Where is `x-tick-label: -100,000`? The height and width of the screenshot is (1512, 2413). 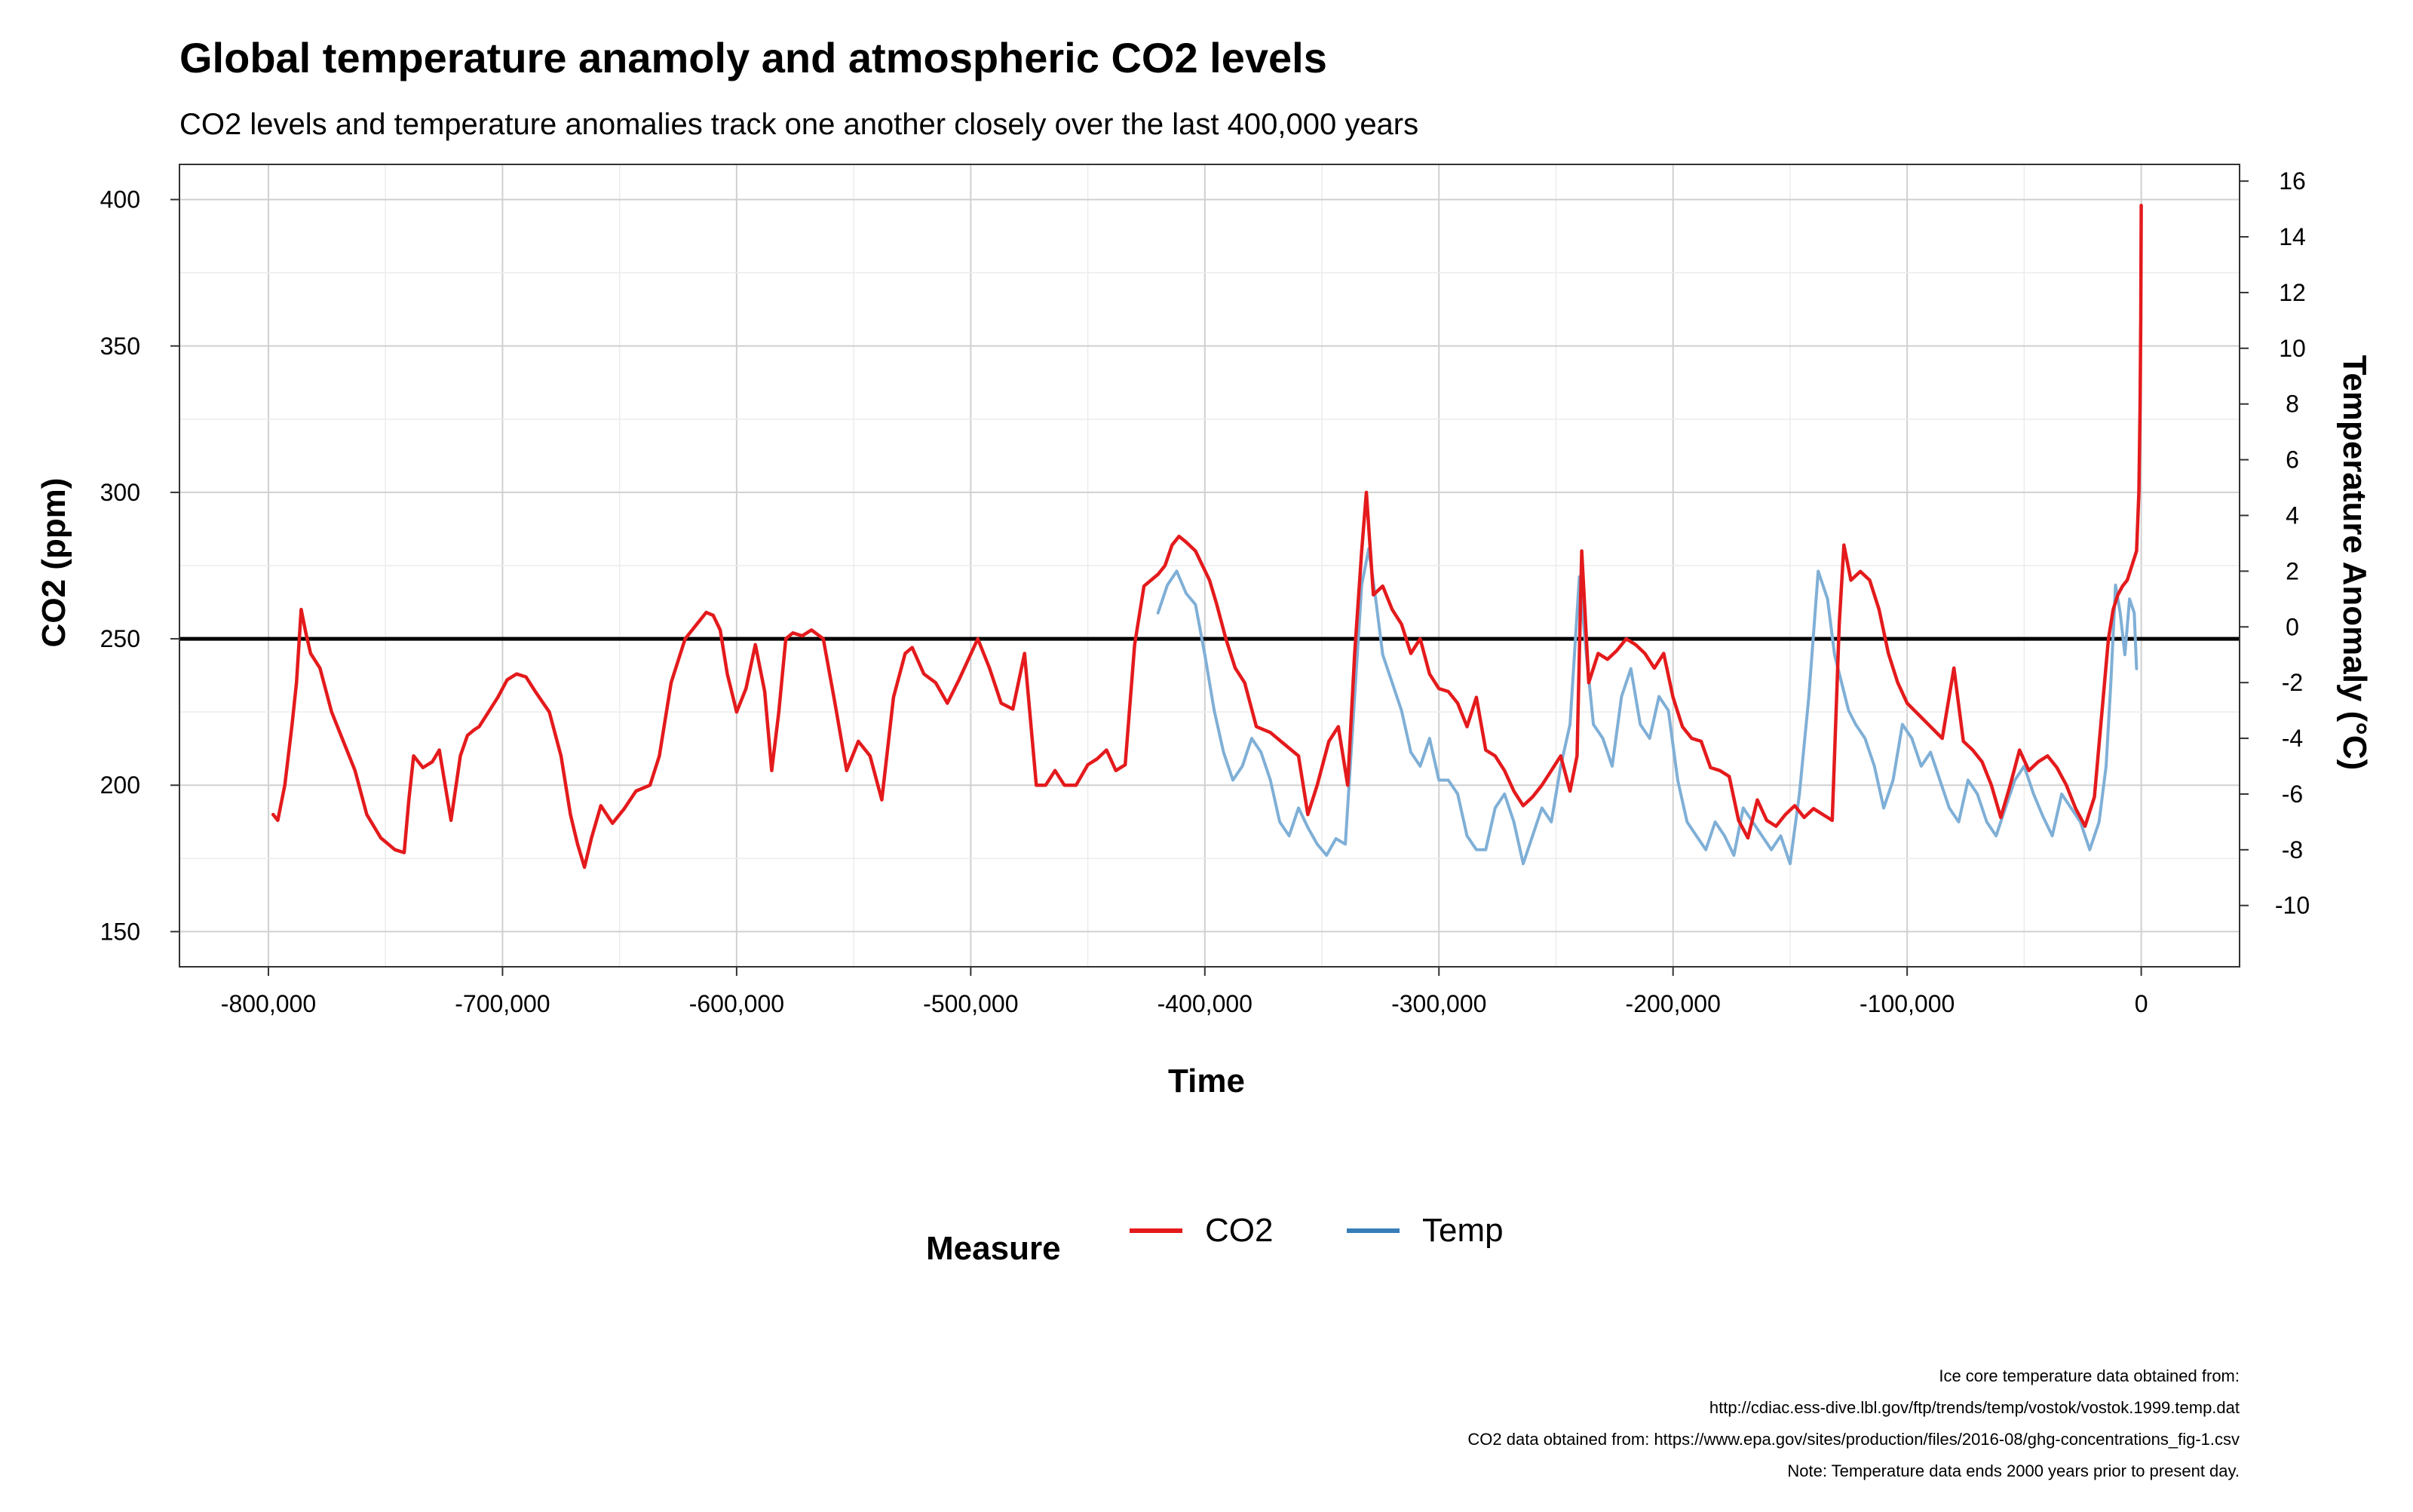 x-tick-label: -100,000 is located at coordinates (1907, 1003).